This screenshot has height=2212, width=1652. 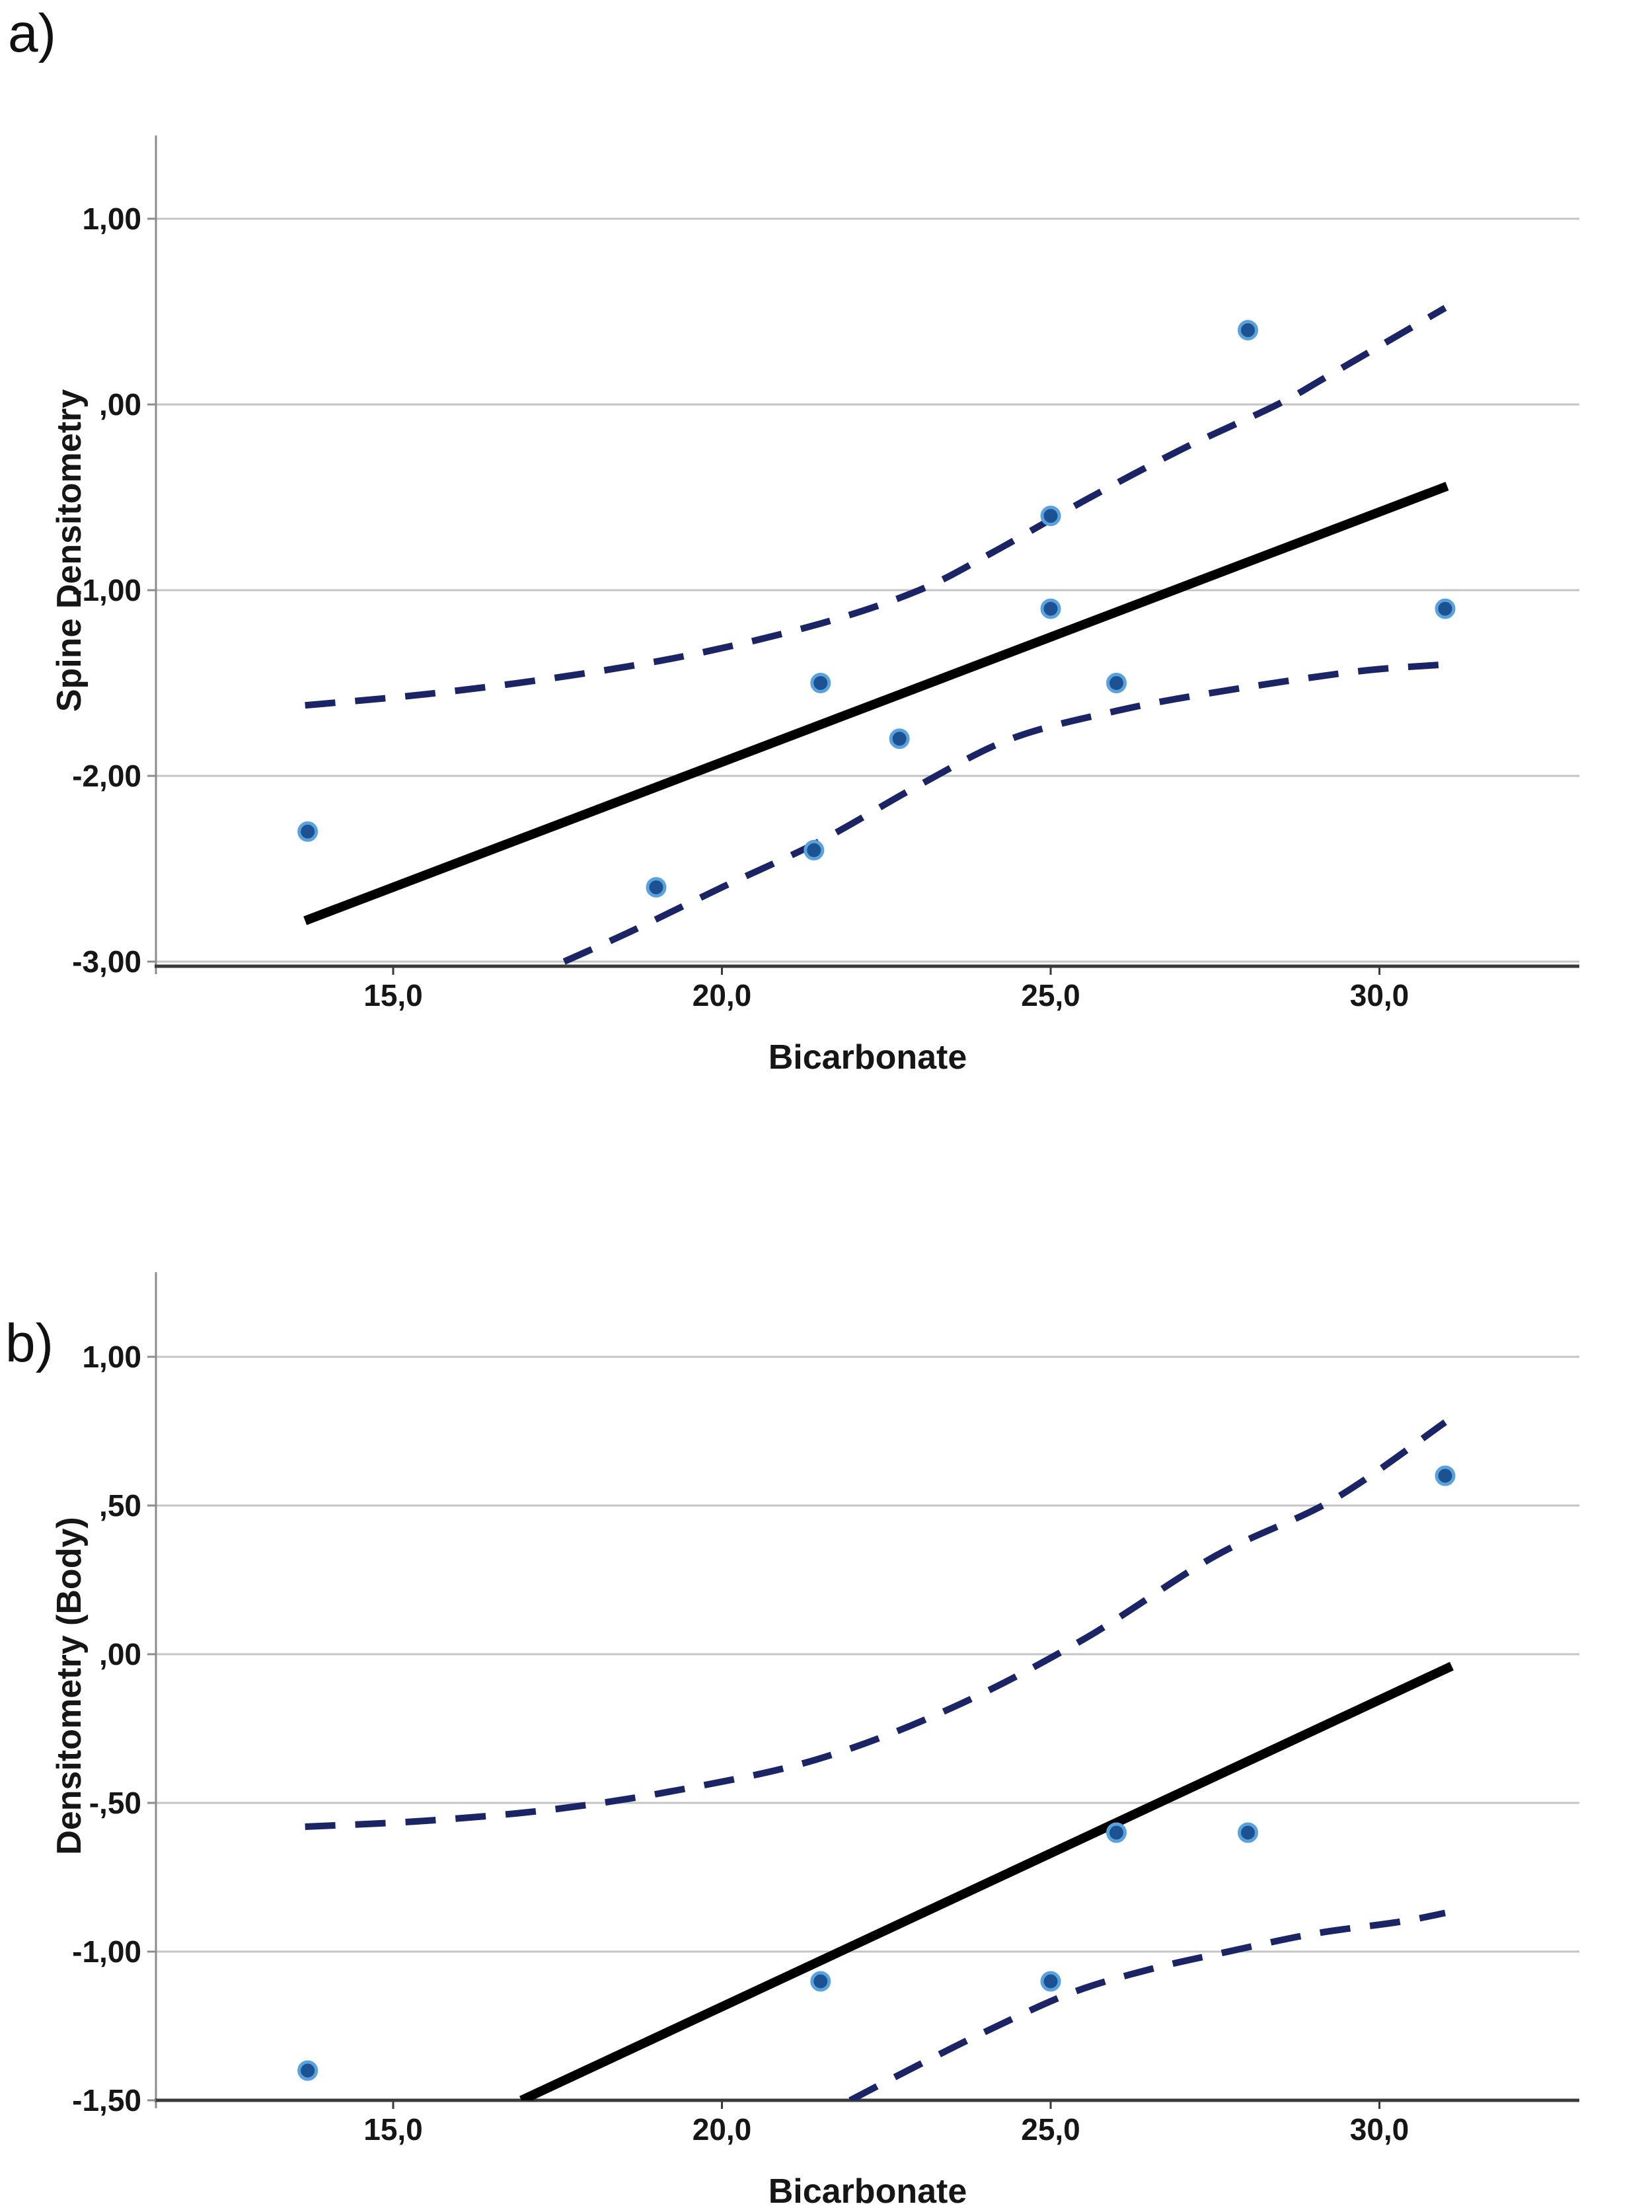 What do you see at coordinates (107, 2100) in the screenshot?
I see `y-tick-label: -1,50` at bounding box center [107, 2100].